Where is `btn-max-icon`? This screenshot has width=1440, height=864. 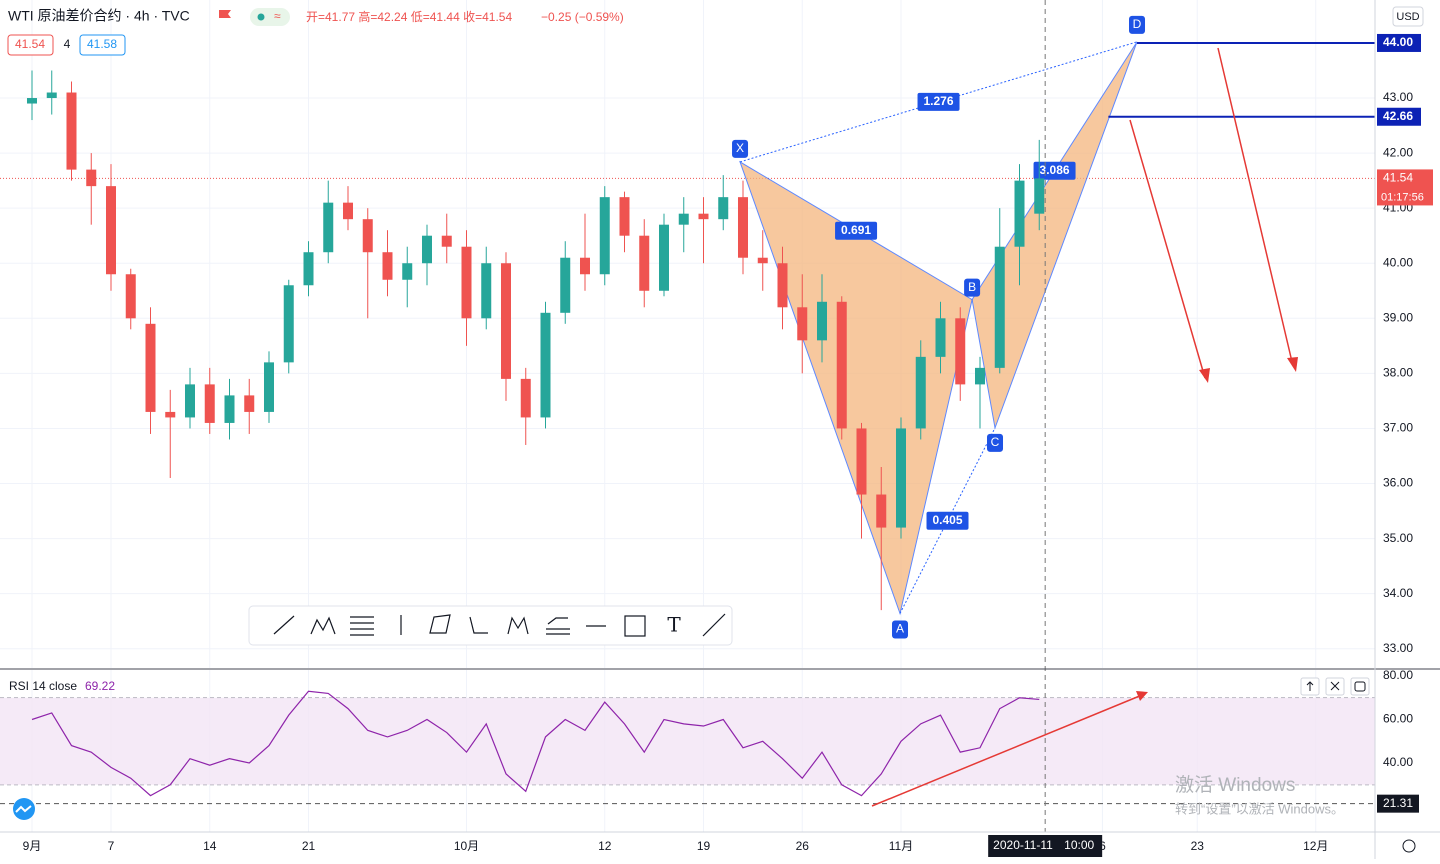 btn-max-icon is located at coordinates (1360, 686).